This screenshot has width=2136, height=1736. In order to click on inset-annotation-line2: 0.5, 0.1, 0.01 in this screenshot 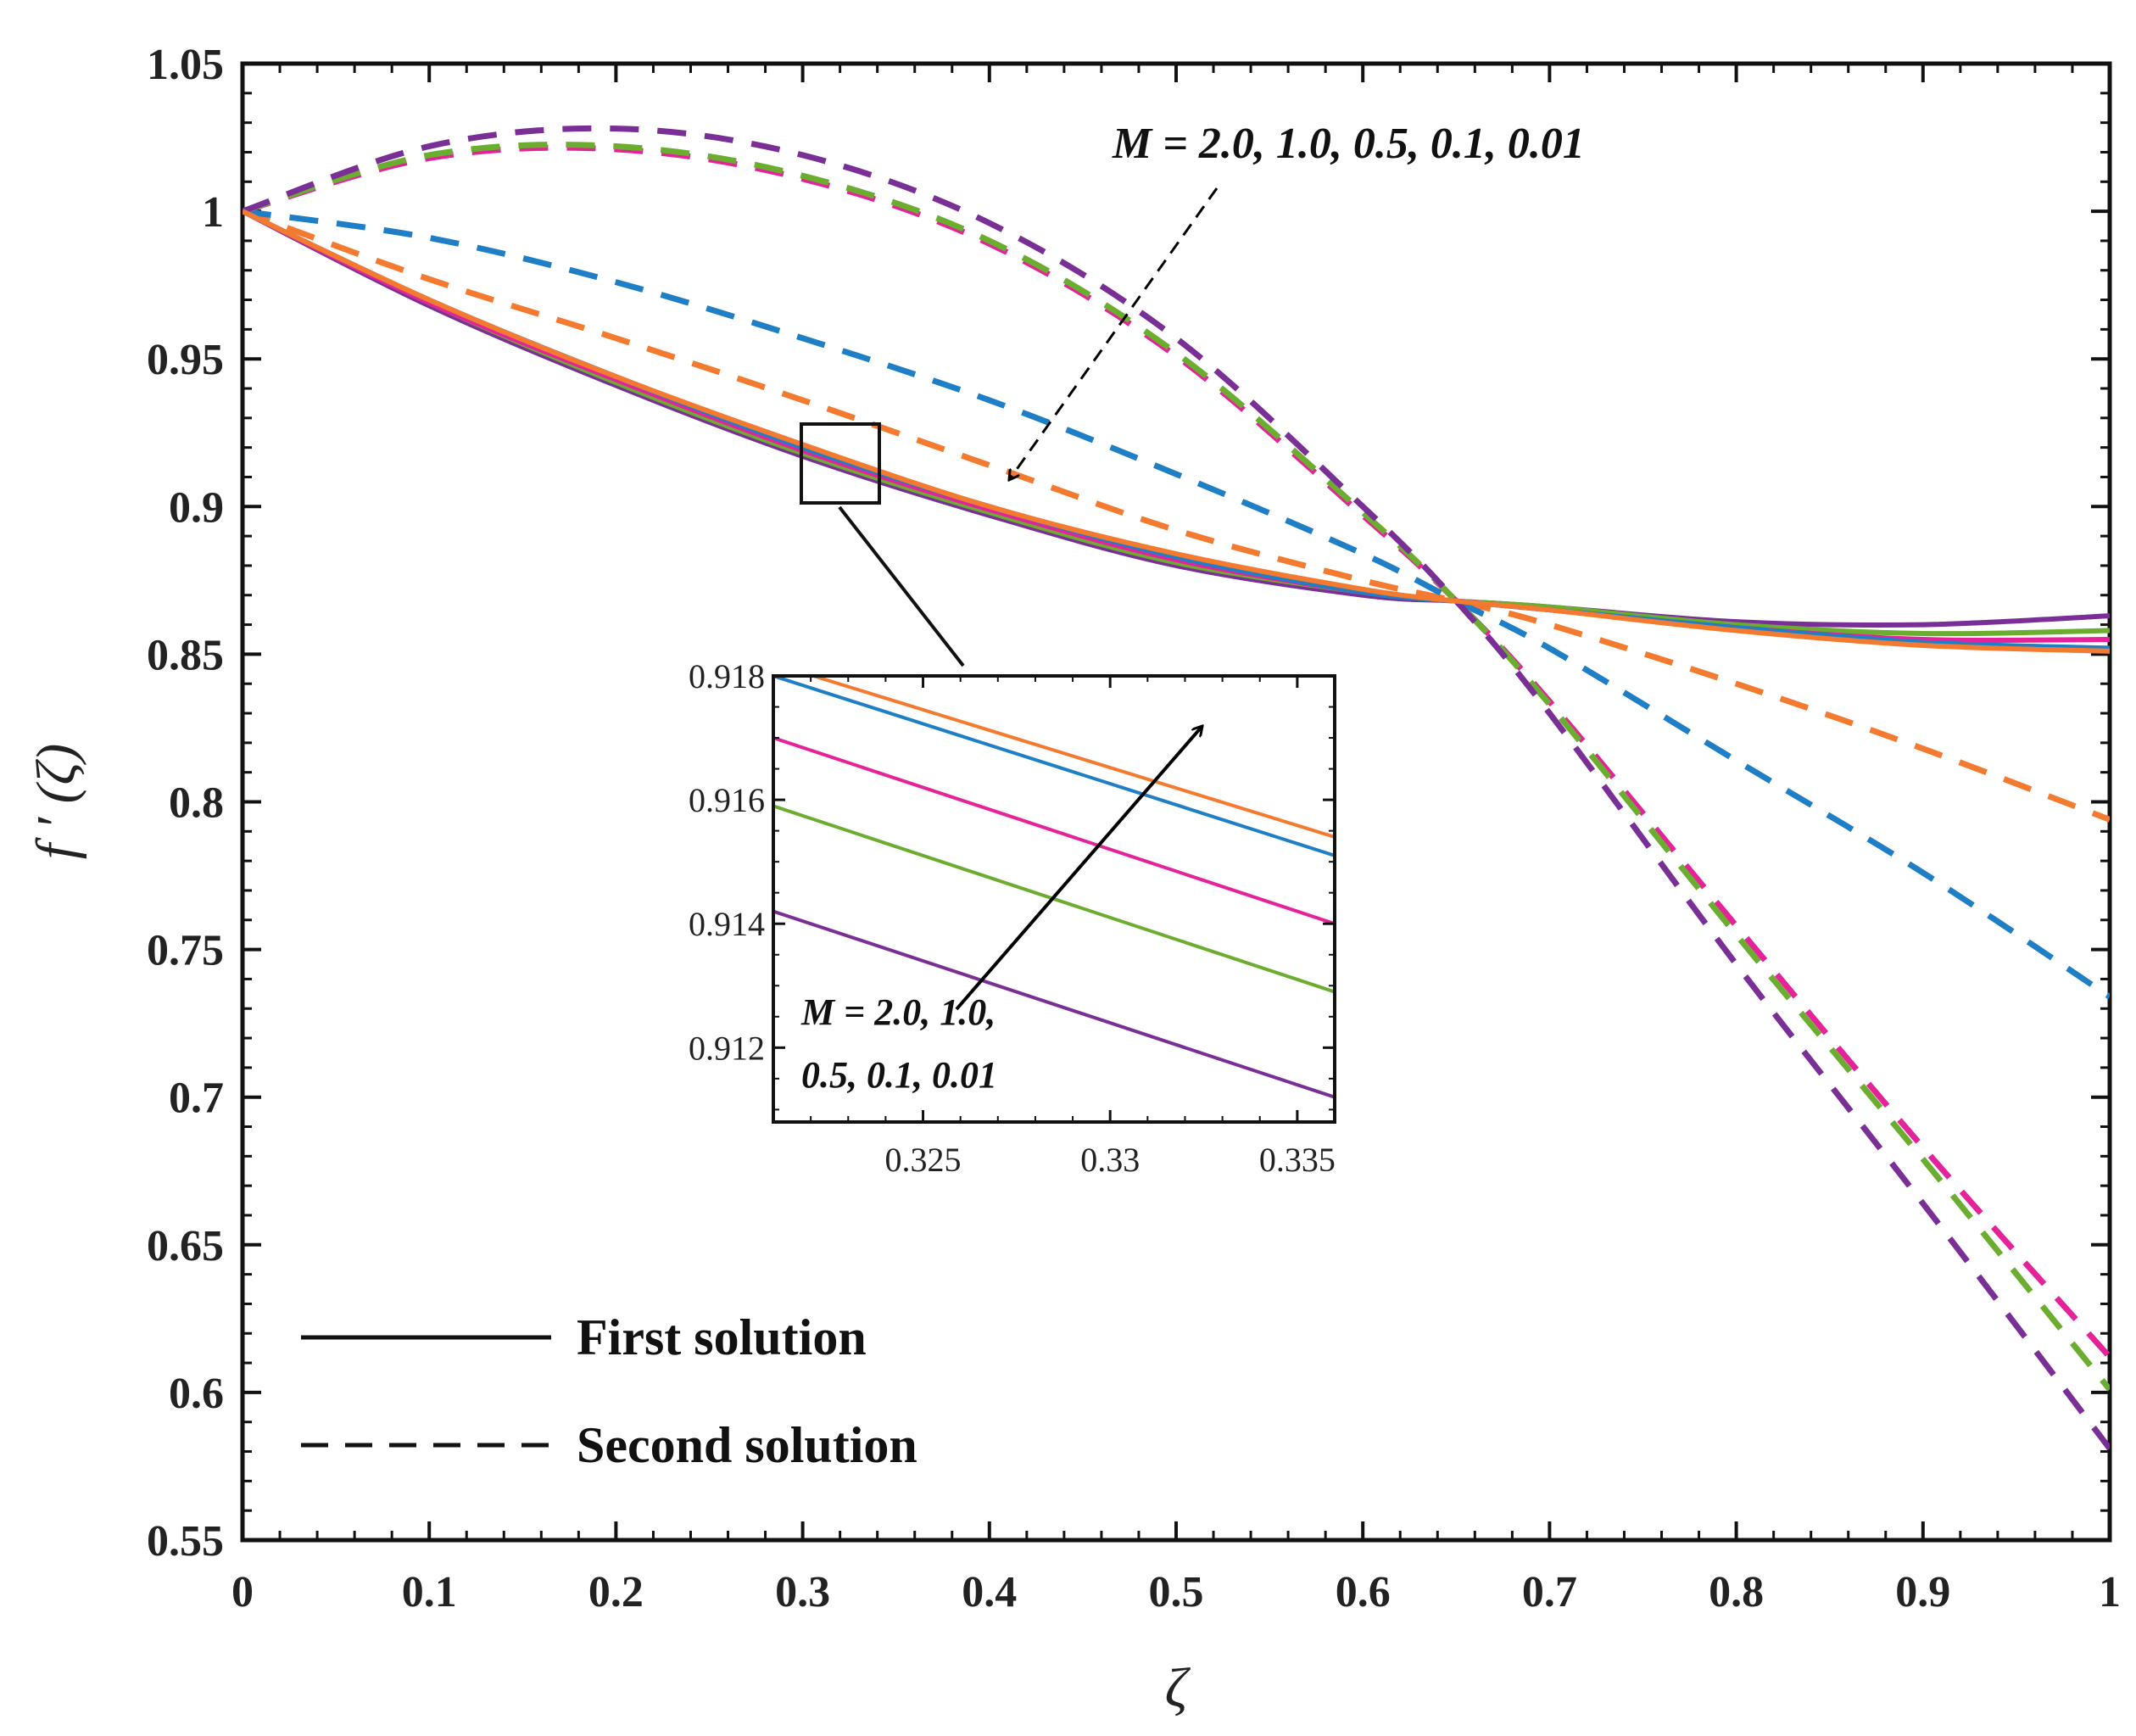, I will do `click(899, 1075)`.